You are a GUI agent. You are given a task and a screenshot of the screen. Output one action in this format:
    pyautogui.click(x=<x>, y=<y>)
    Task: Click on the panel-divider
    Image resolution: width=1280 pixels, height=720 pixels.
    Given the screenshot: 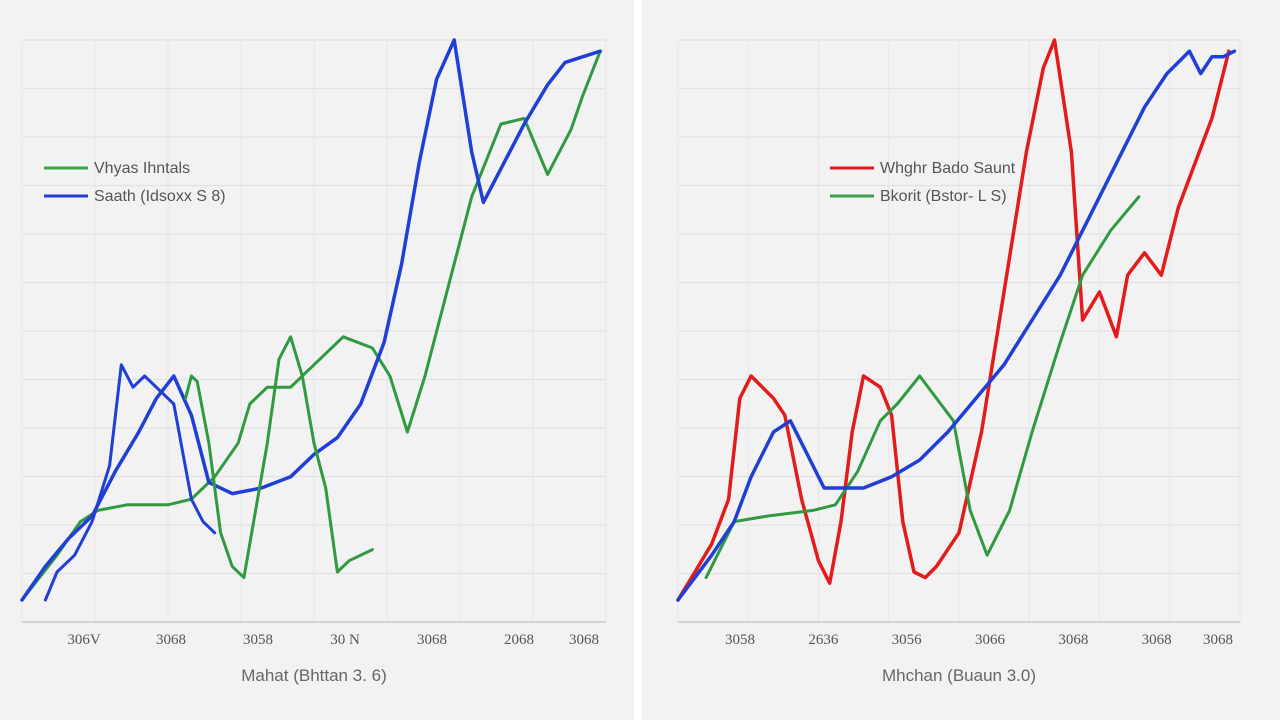 What is the action you would take?
    pyautogui.click(x=638, y=360)
    